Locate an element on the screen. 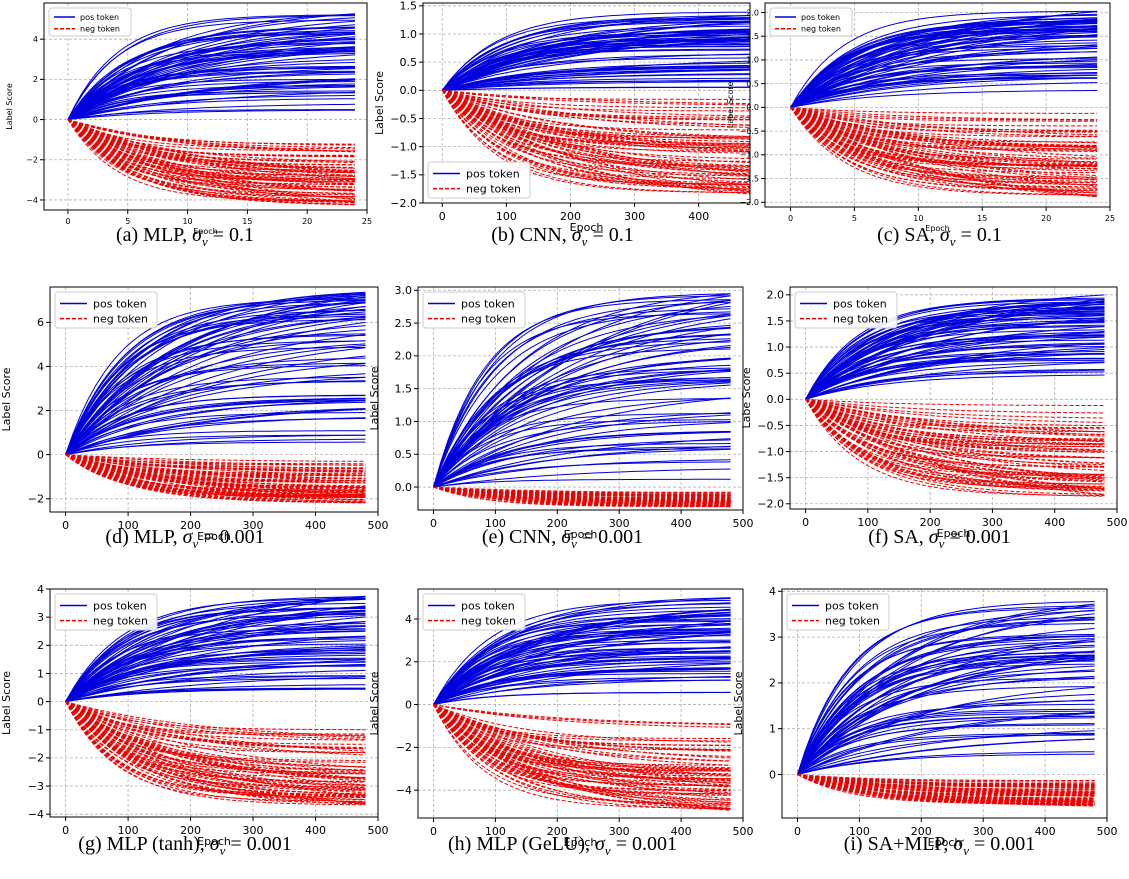 The image size is (1129, 879). sigma-symbol: σv is located at coordinates (569, 538).